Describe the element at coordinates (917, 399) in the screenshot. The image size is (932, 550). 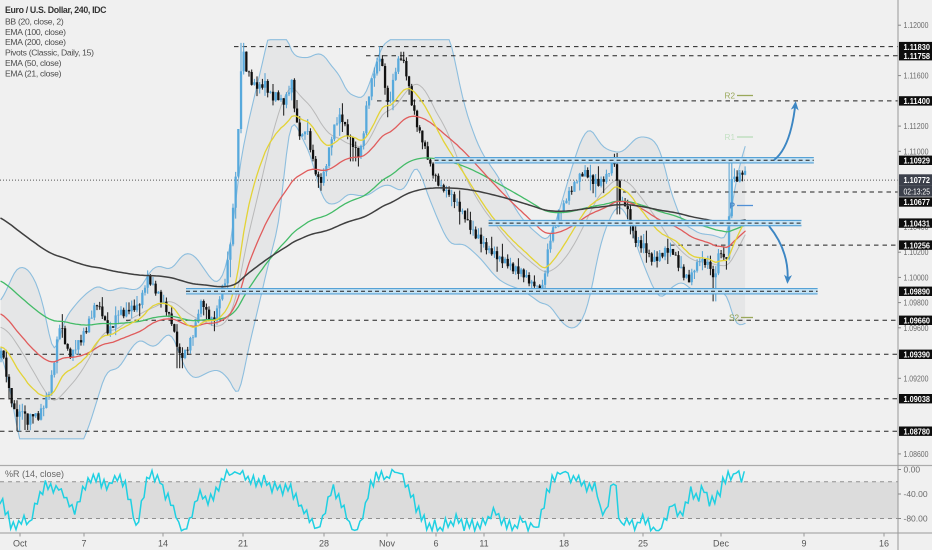
I see `svg-text: 1.09038` at that location.